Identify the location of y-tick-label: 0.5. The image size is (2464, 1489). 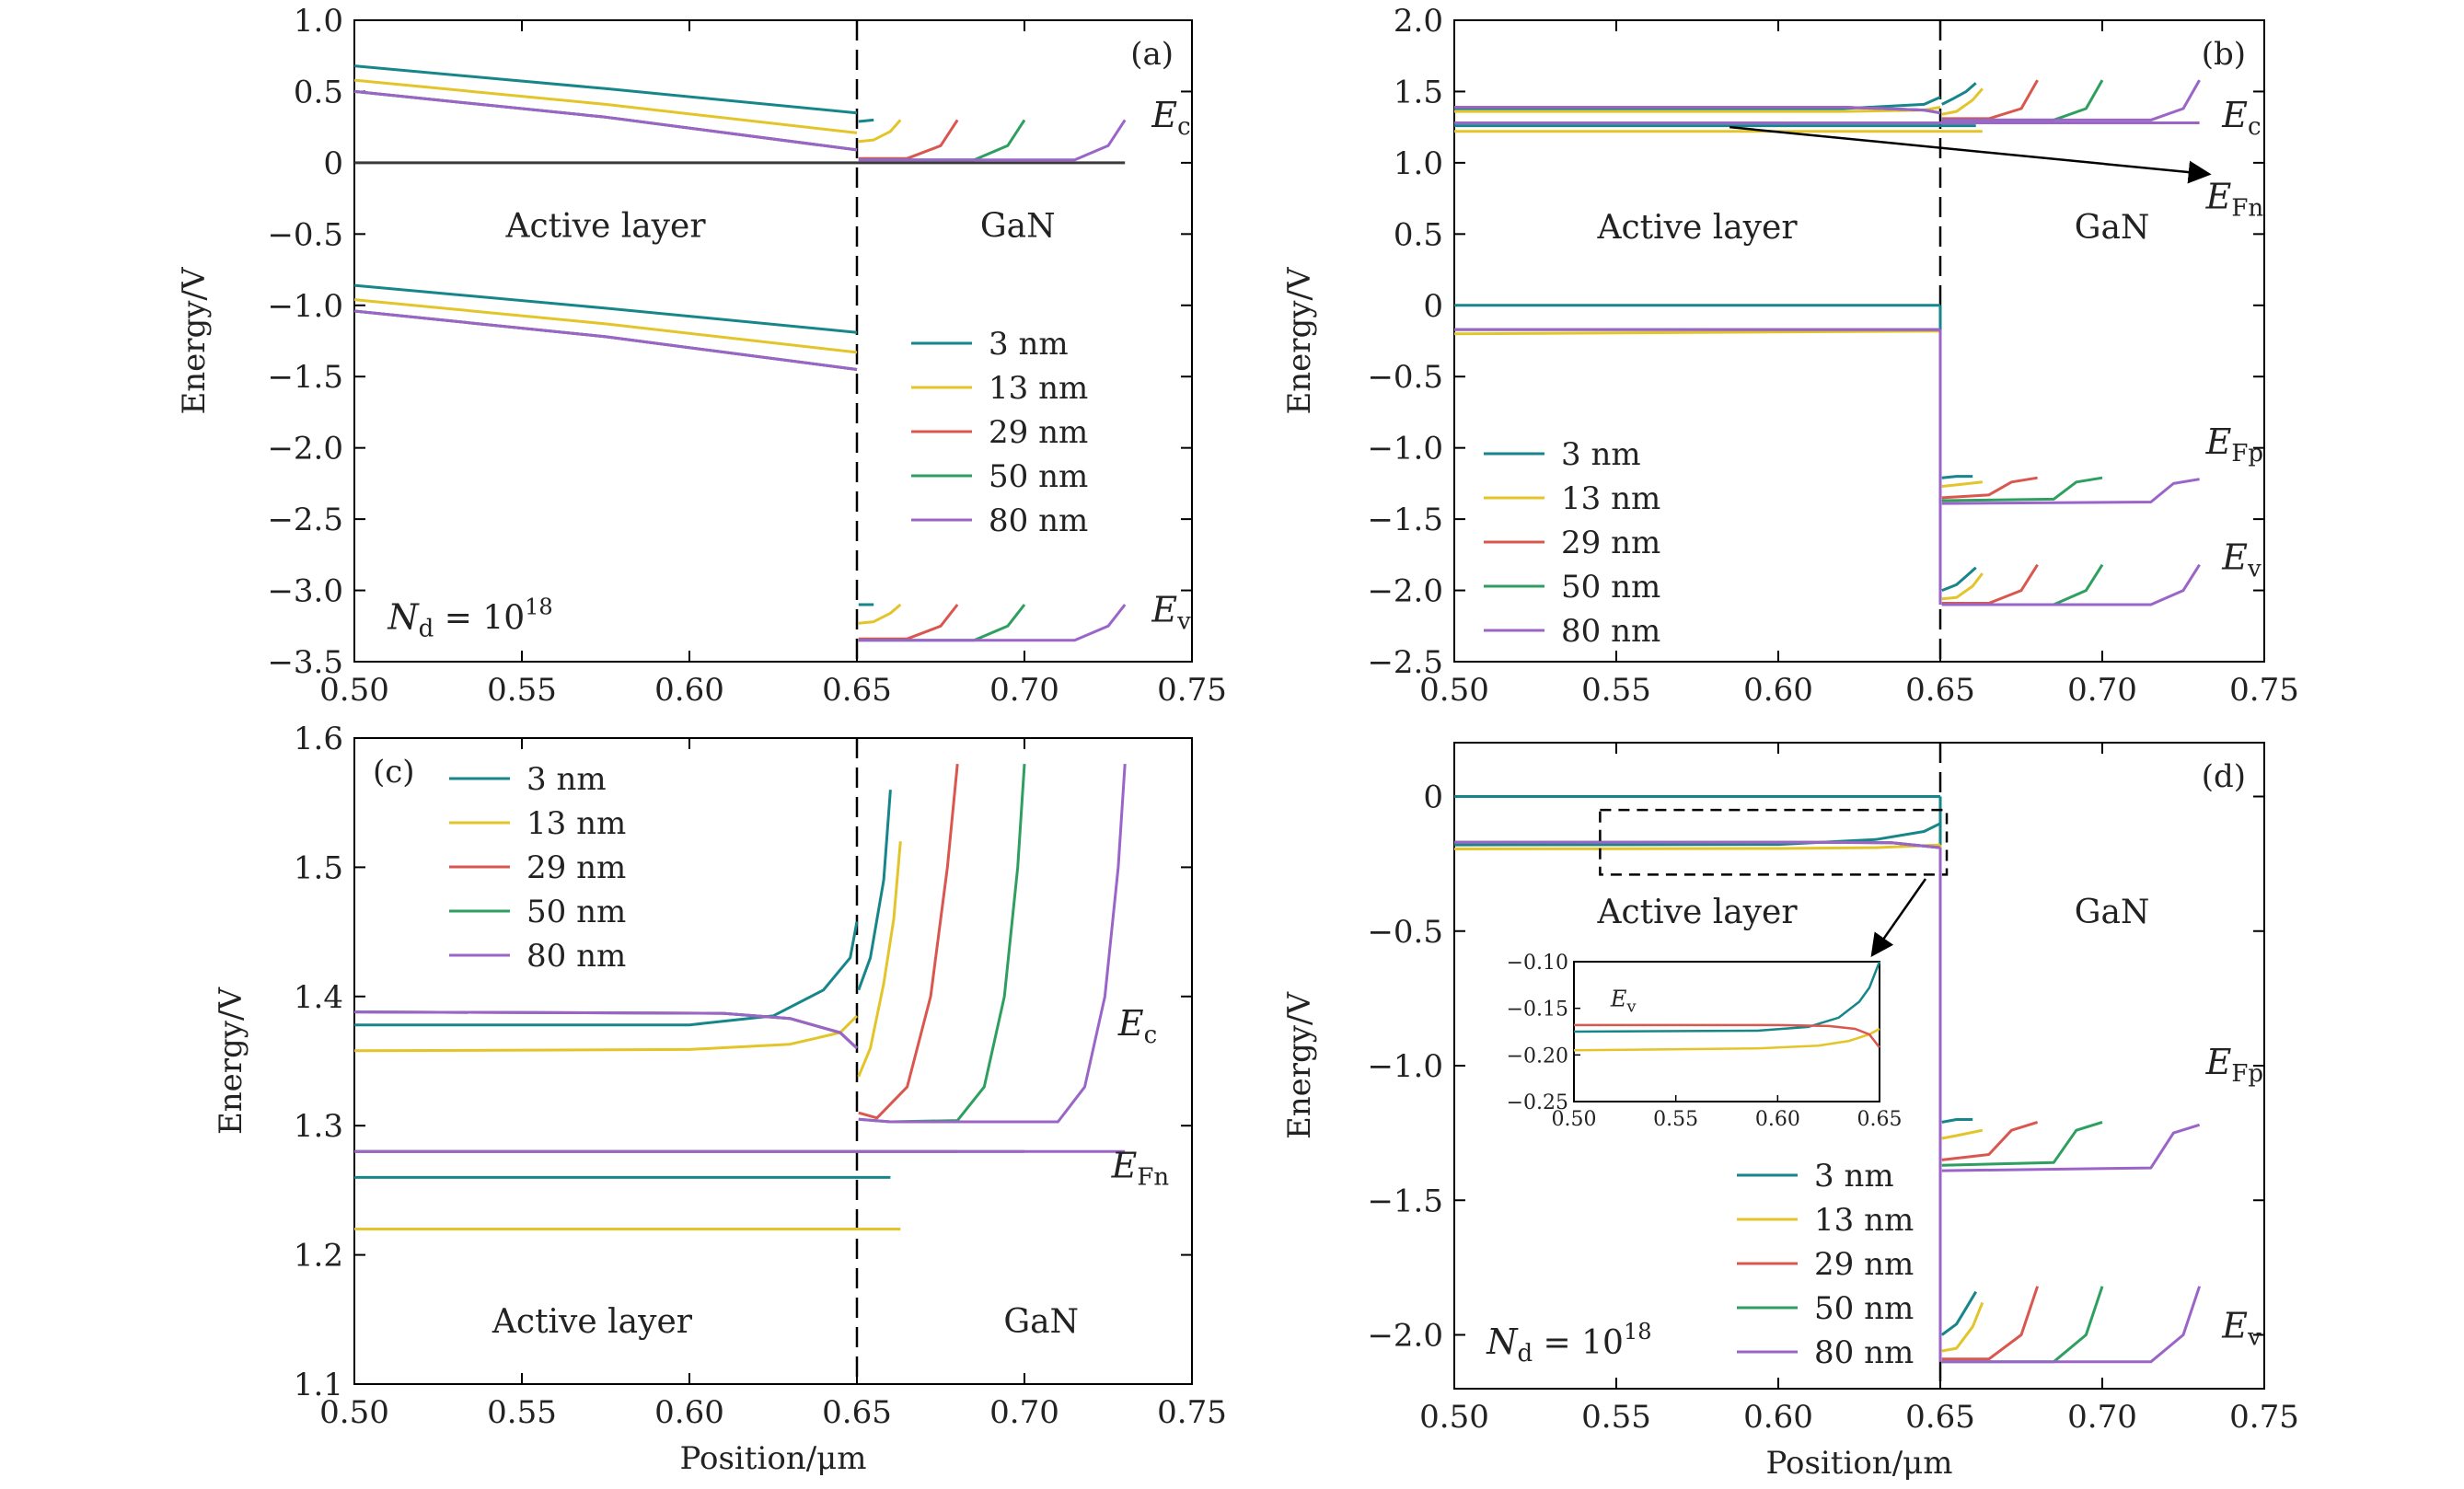
(1419, 234).